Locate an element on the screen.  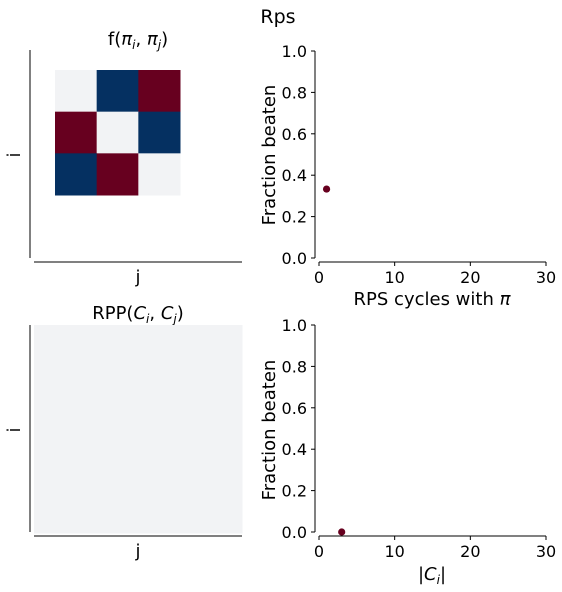
x-axis-label: RPS cycles with π is located at coordinates (433, 299).